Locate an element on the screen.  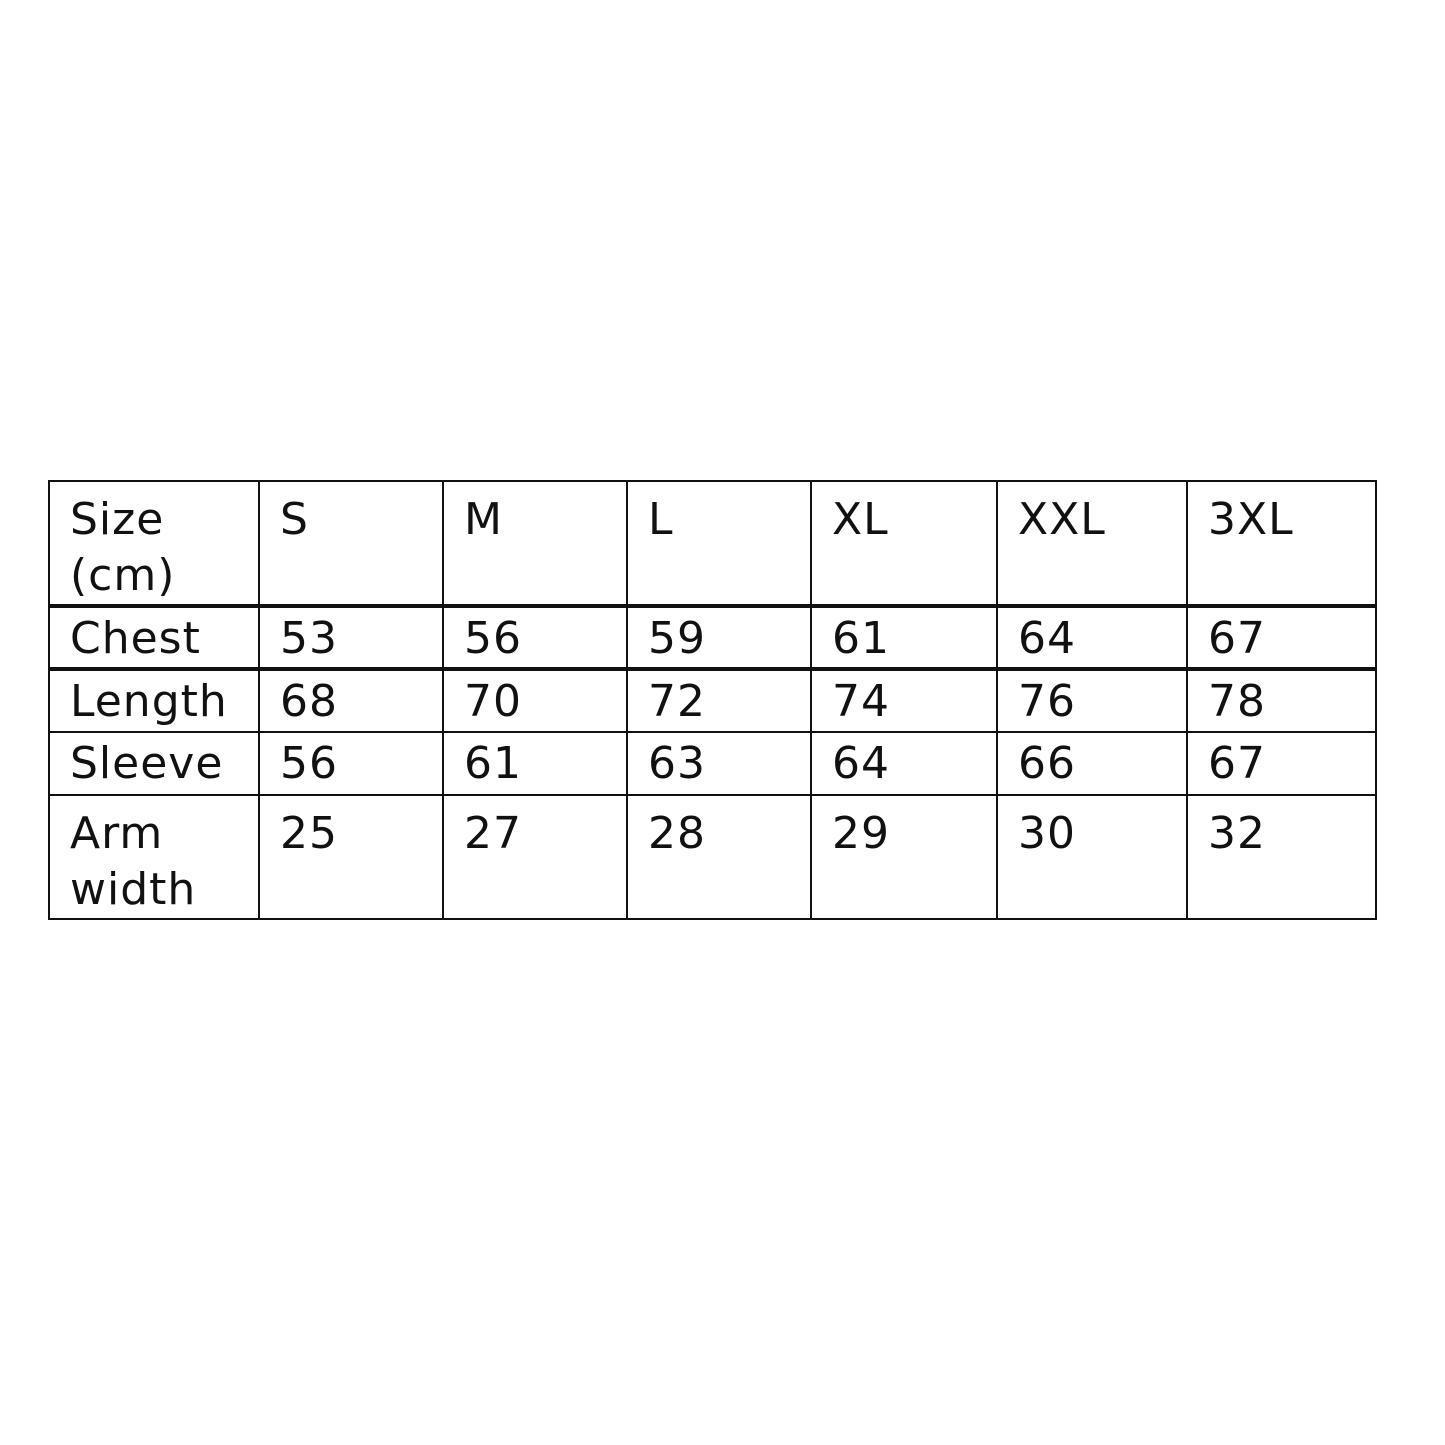
table-row: Arm width 25 27 28 29 30 32 is located at coordinates (712, 857).